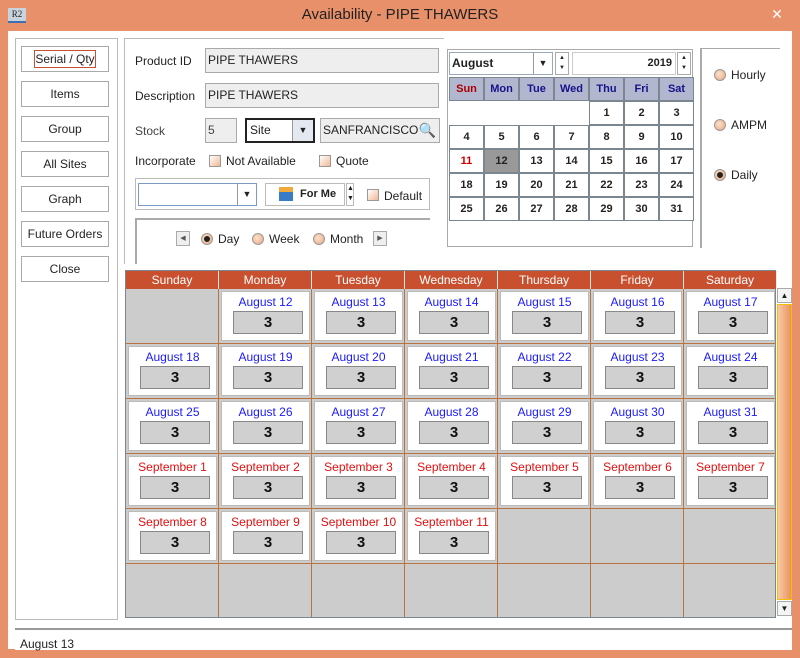 This screenshot has width=800, height=658. I want to click on day-cell: August 24 3, so click(730, 371).